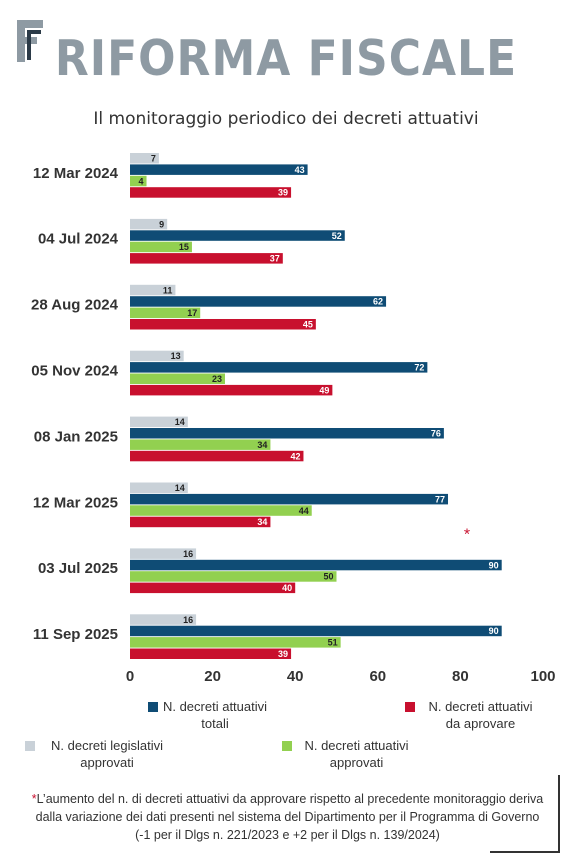 Image resolution: width=572 pixels, height=858 pixels. I want to click on x-tick-label: 20, so click(212, 676).